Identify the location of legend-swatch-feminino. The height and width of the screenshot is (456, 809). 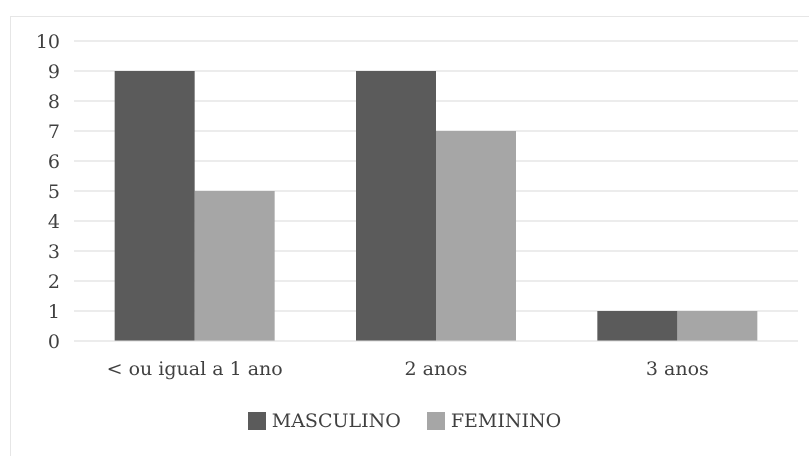
(435, 421).